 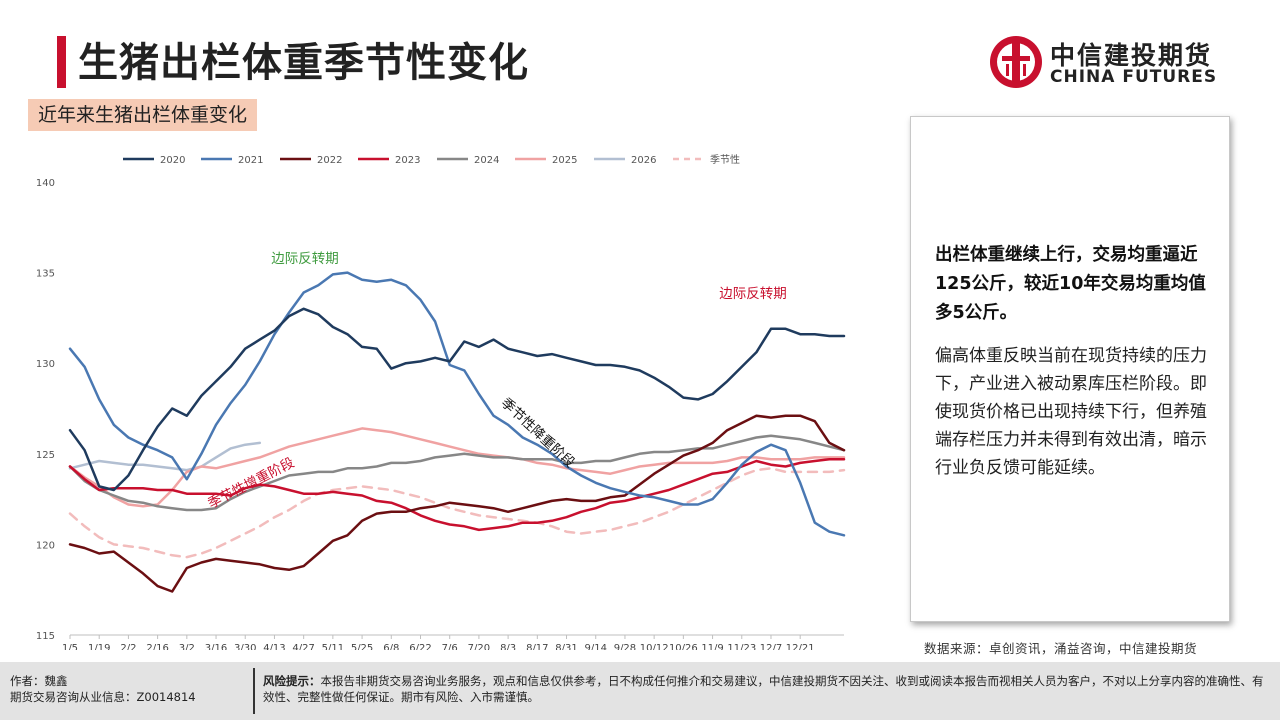 What do you see at coordinates (172, 160) in the screenshot?
I see `legend-label: 2020` at bounding box center [172, 160].